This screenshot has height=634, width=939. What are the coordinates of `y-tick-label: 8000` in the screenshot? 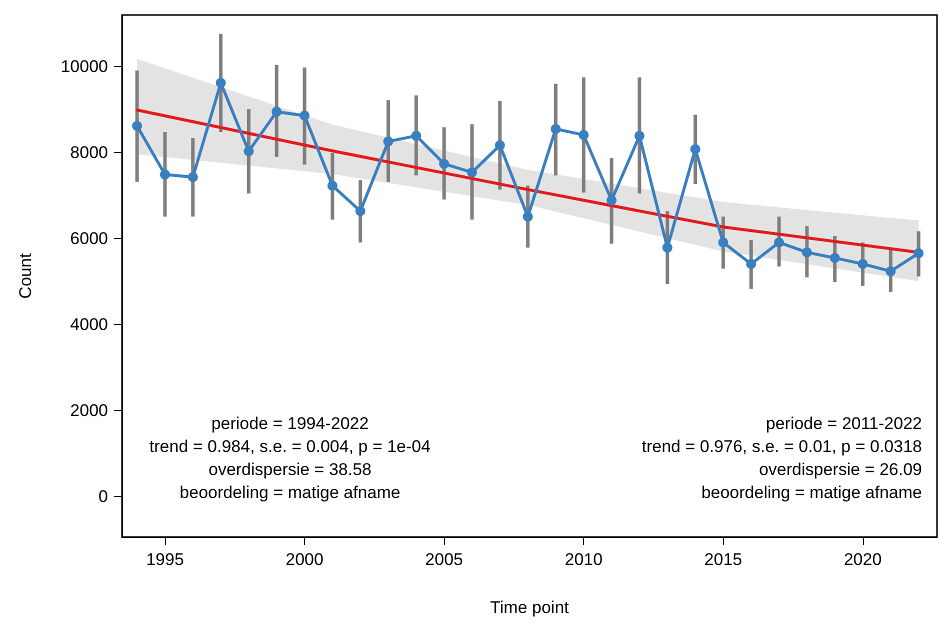 It's located at (89, 152).